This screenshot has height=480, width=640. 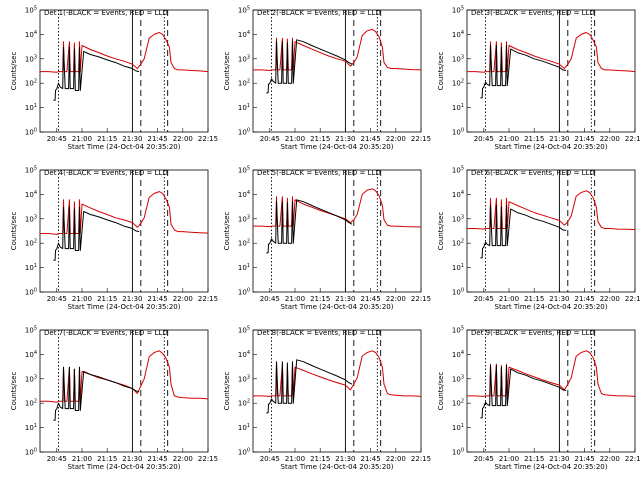 I want to click on chart-title: Det 2(-BLACK = Events, RED = LLD, so click(x=319, y=13).